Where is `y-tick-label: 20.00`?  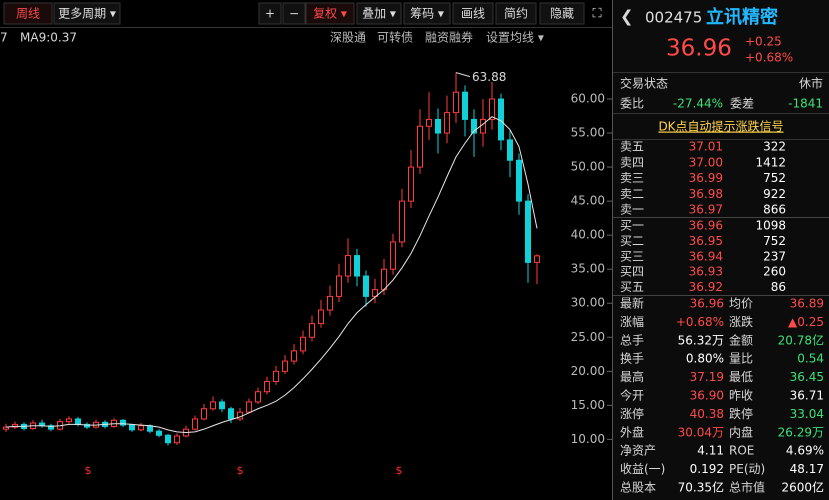 y-tick-label: 20.00 is located at coordinates (588, 371).